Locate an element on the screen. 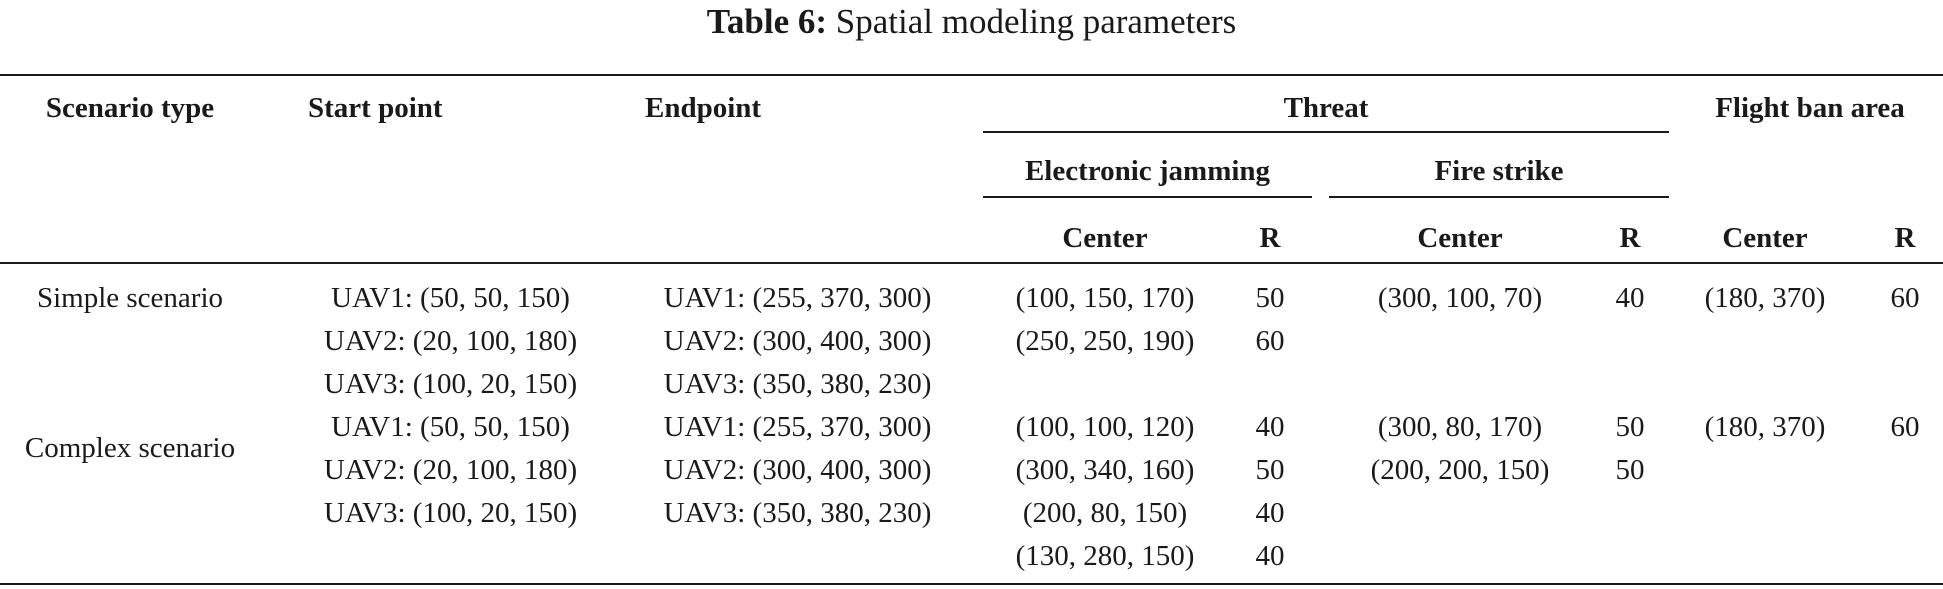  simple-end-uav2: UAV2: (300, 400, 300) is located at coordinates (797, 341).